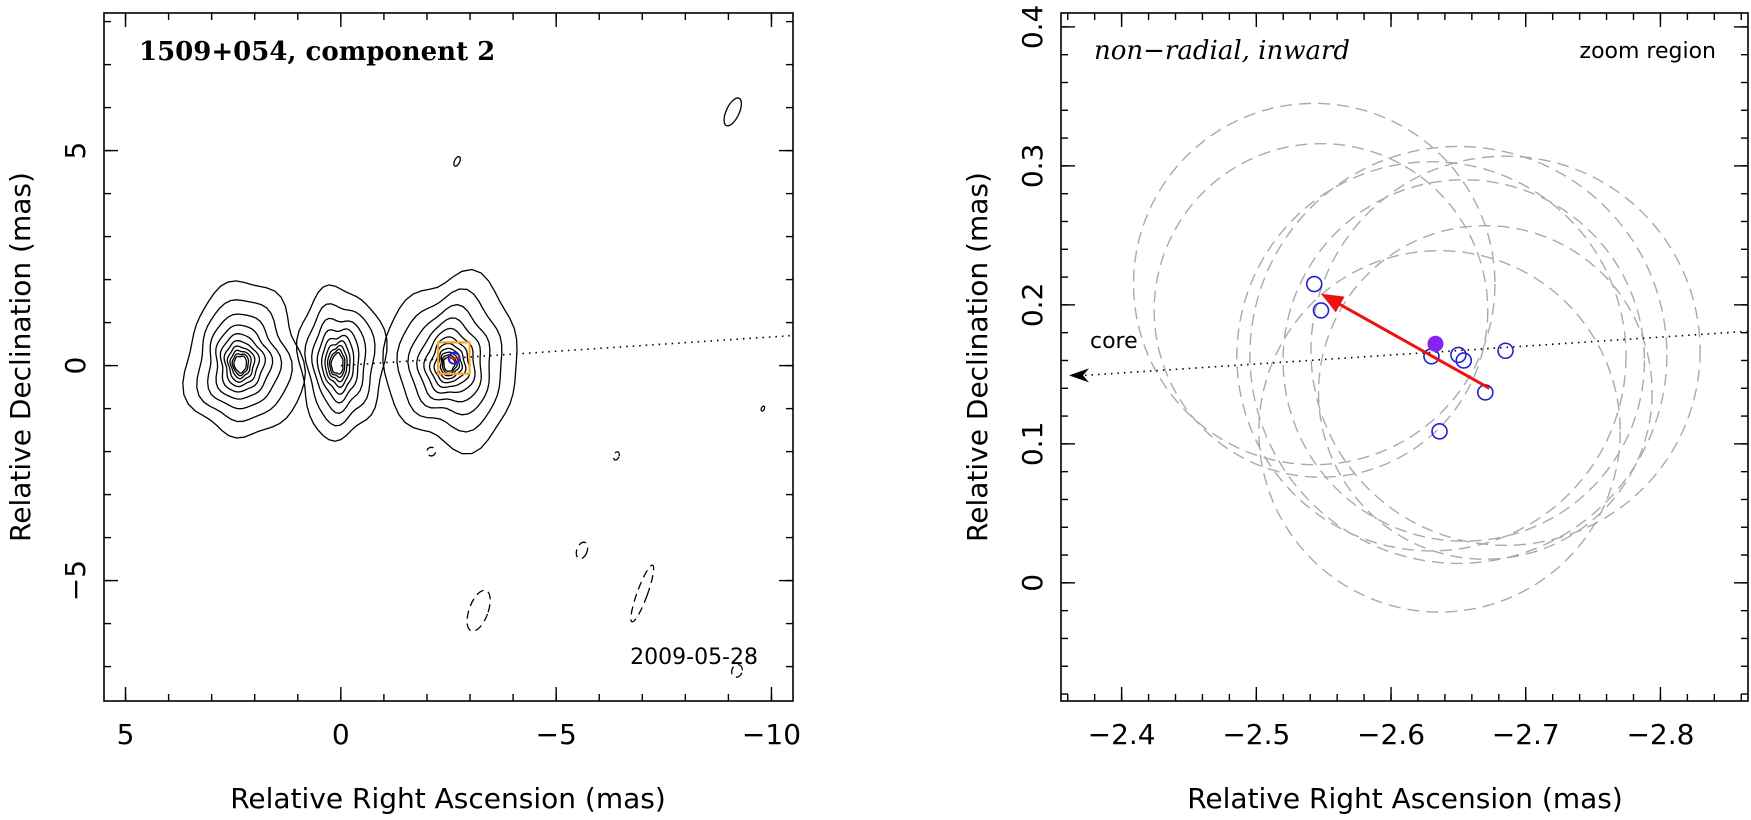 This screenshot has width=1751, height=820. Describe the element at coordinates (1114, 341) in the screenshot. I see `core-label: core` at that location.